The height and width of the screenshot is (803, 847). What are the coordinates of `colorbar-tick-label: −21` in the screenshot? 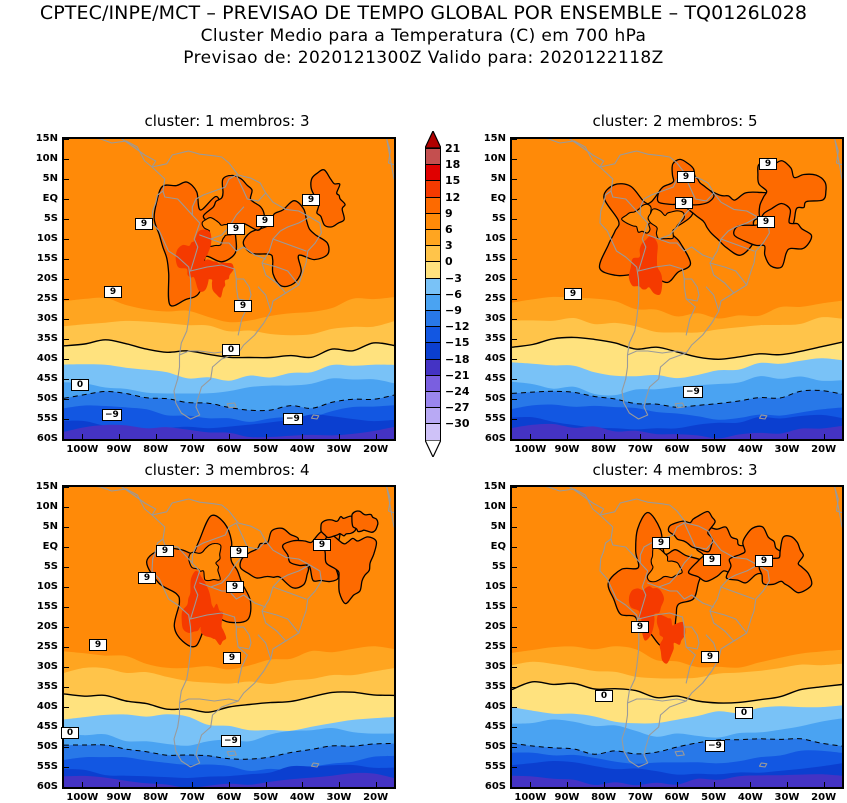 It's located at (457, 375).